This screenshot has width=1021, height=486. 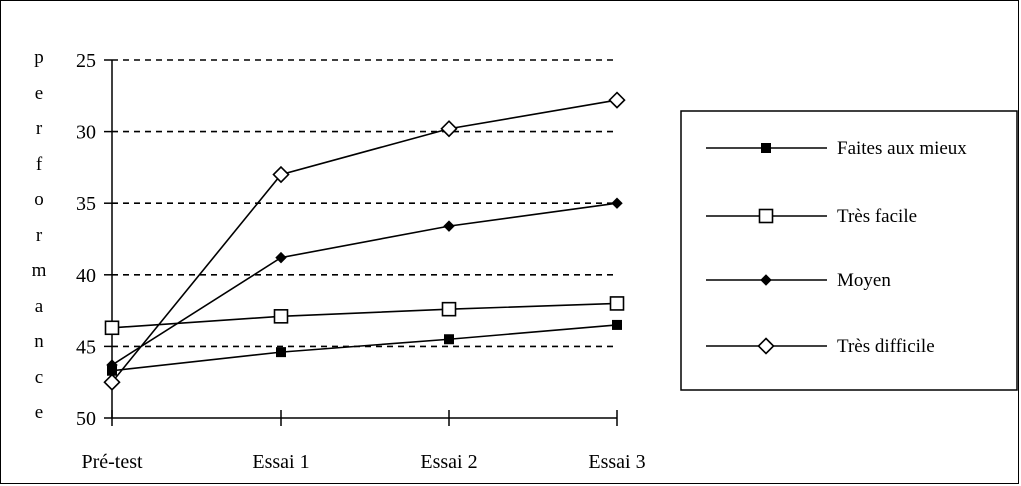 I want to click on y-tick-label: 35, so click(x=86, y=204).